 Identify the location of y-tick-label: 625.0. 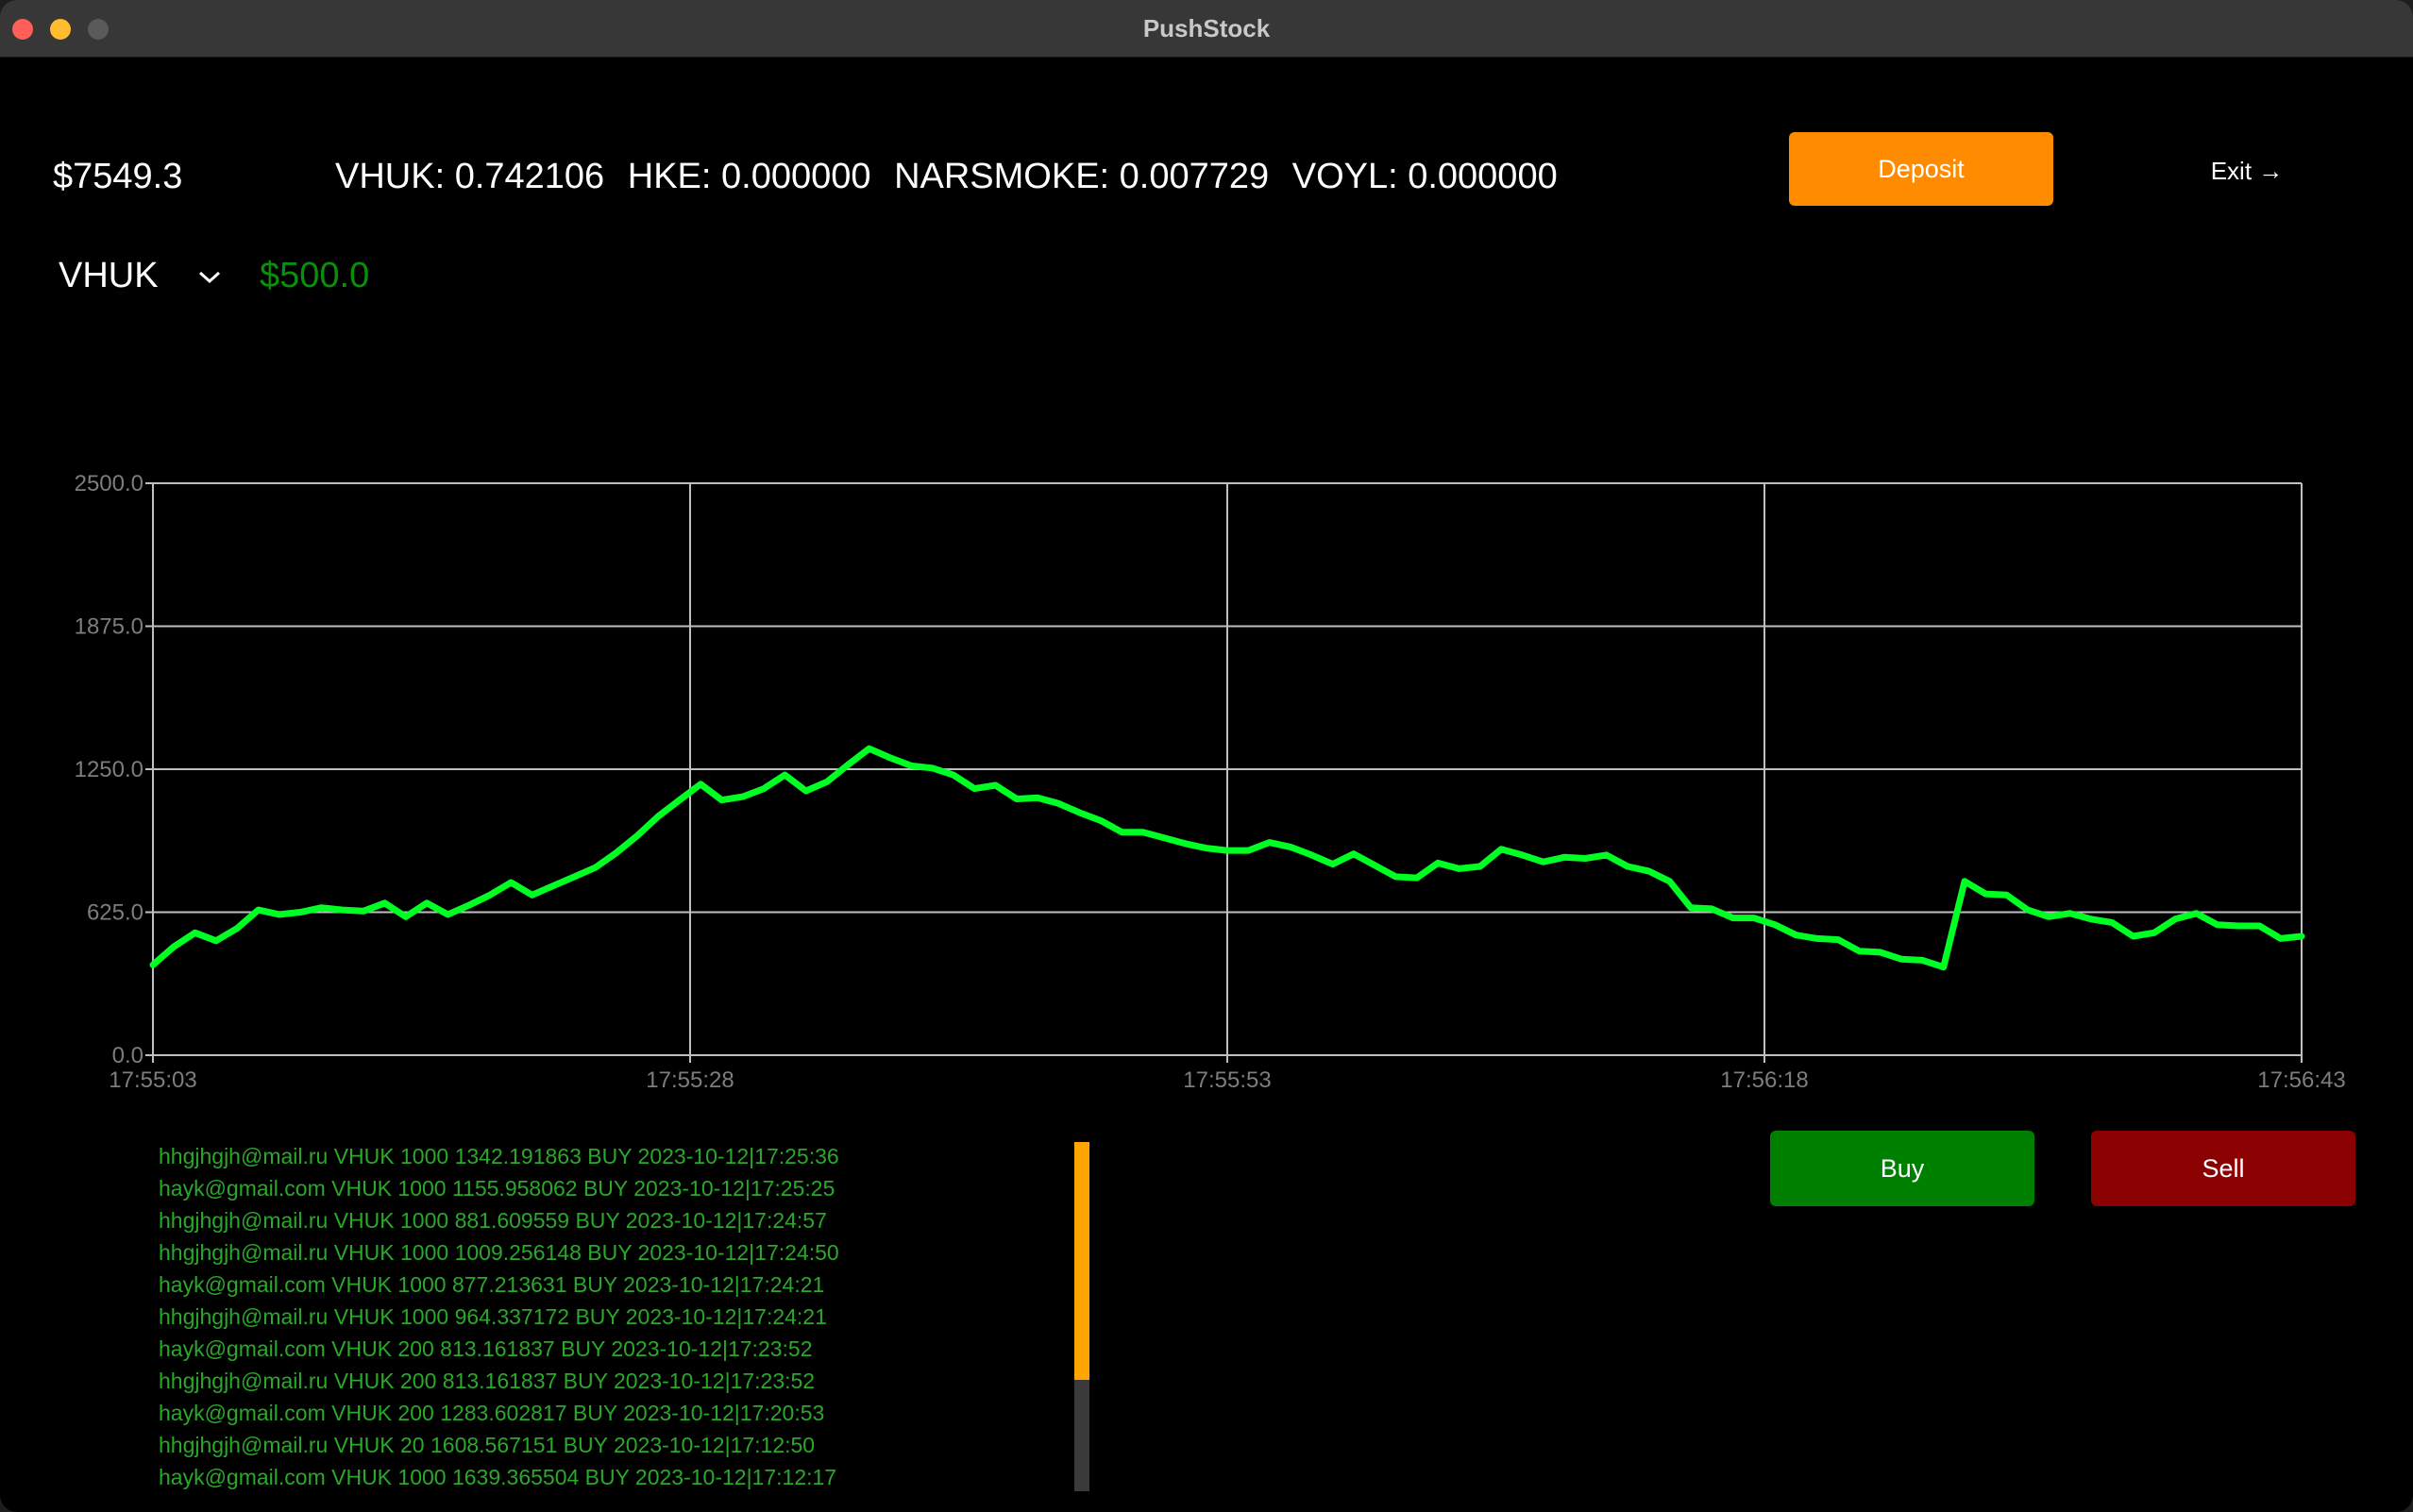
(115, 913).